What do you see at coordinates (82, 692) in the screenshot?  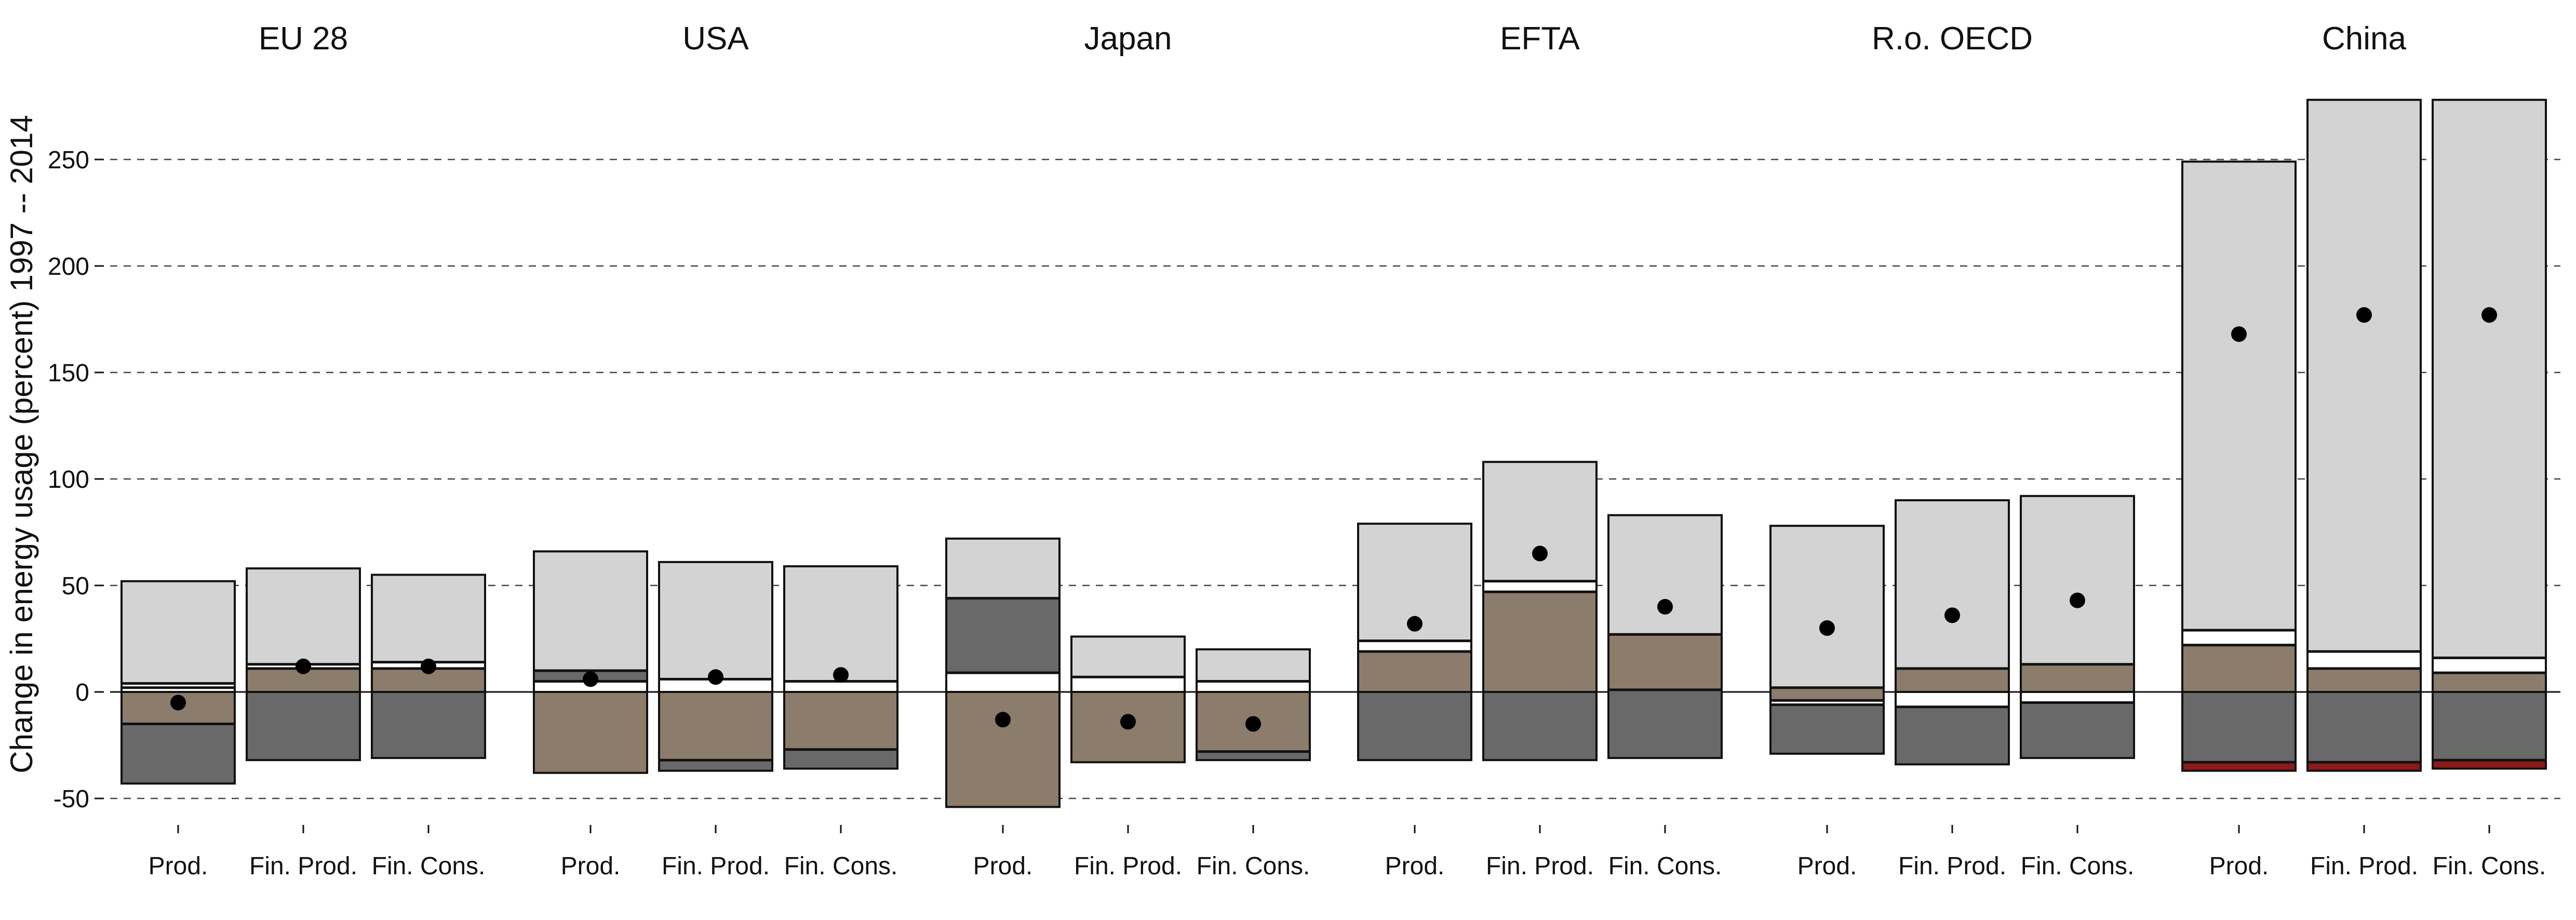 I see `y-tick-label: 0` at bounding box center [82, 692].